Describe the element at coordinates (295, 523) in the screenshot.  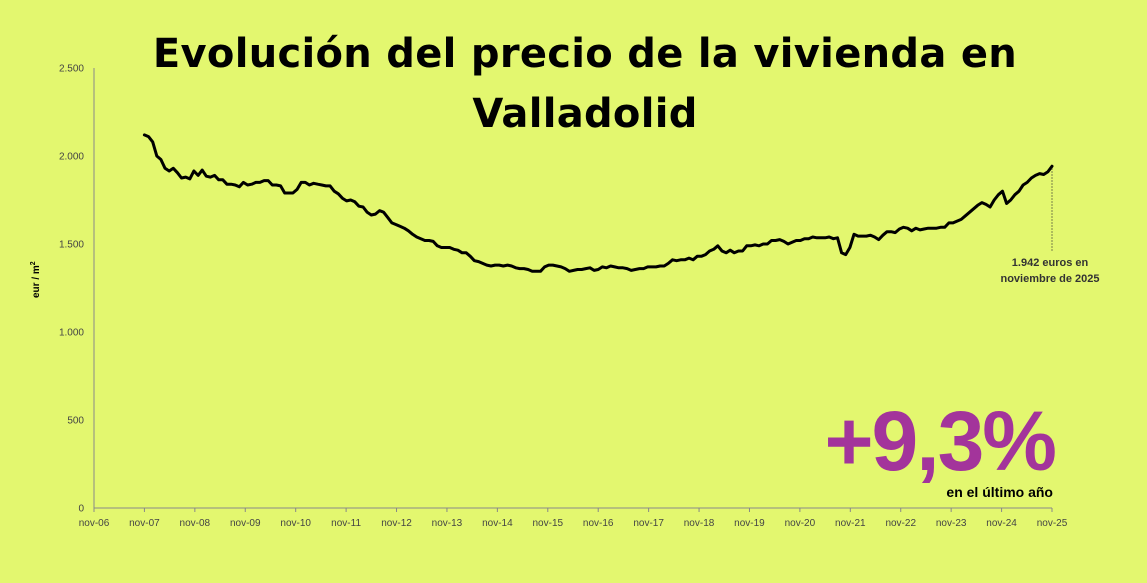
I see `x-tick-label: nov-10` at that location.